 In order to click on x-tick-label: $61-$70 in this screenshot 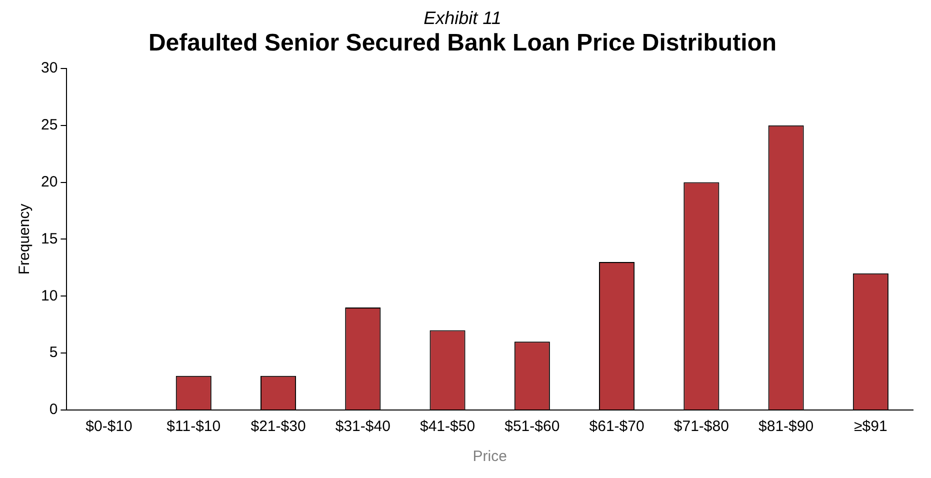, I will do `click(616, 427)`.